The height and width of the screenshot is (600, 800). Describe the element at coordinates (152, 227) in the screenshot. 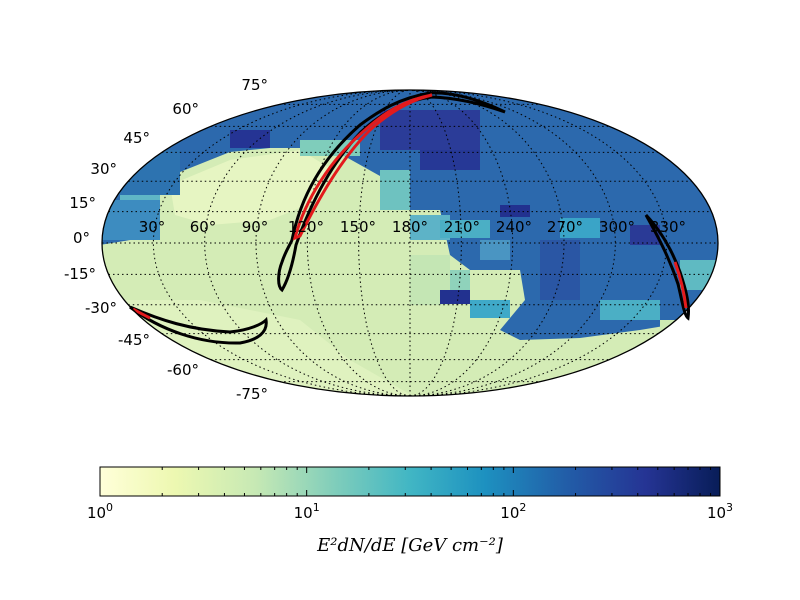

I see `lon-label: 30°` at that location.